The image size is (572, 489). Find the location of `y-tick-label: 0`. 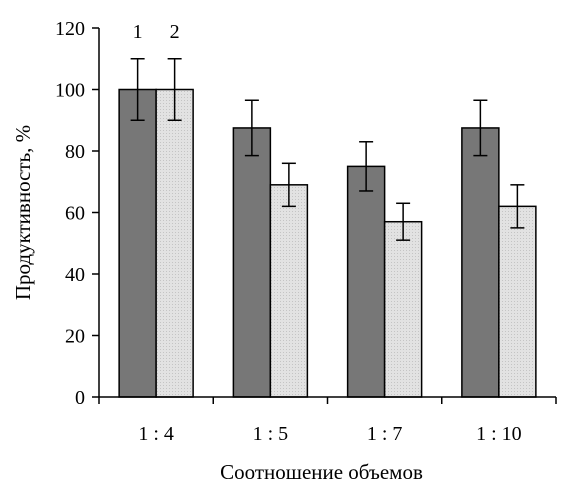

y-tick-label: 0 is located at coordinates (80, 398).